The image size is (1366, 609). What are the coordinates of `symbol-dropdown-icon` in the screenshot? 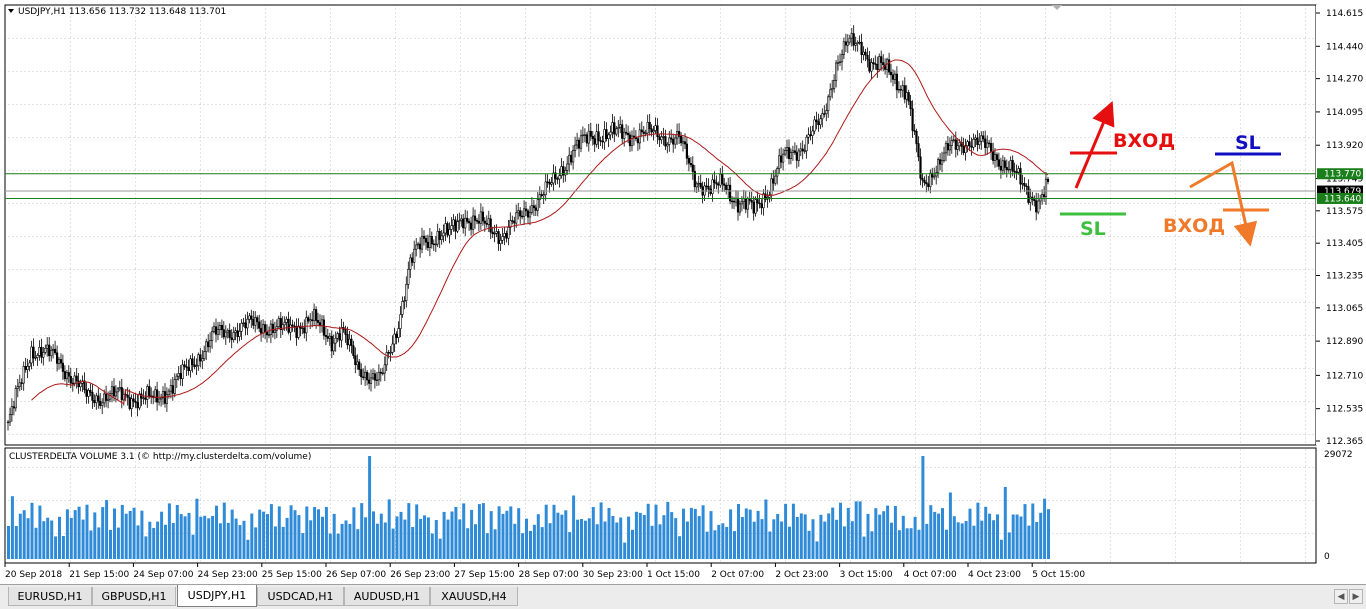 It's located at (11, 11).